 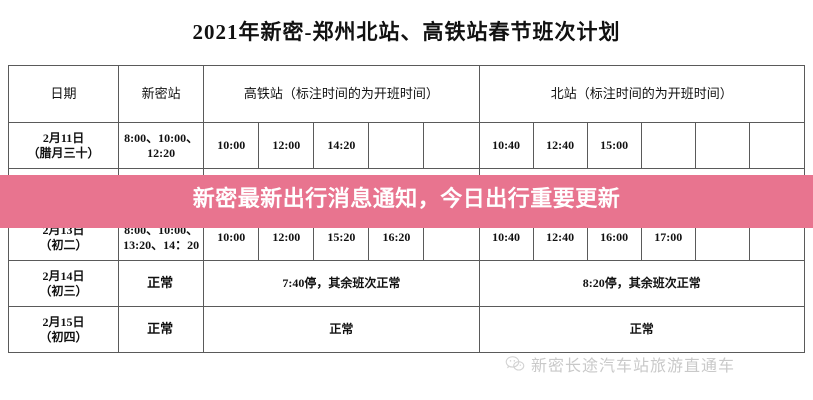 What do you see at coordinates (161, 94) in the screenshot?
I see `header-xinmi-station: 新密站` at bounding box center [161, 94].